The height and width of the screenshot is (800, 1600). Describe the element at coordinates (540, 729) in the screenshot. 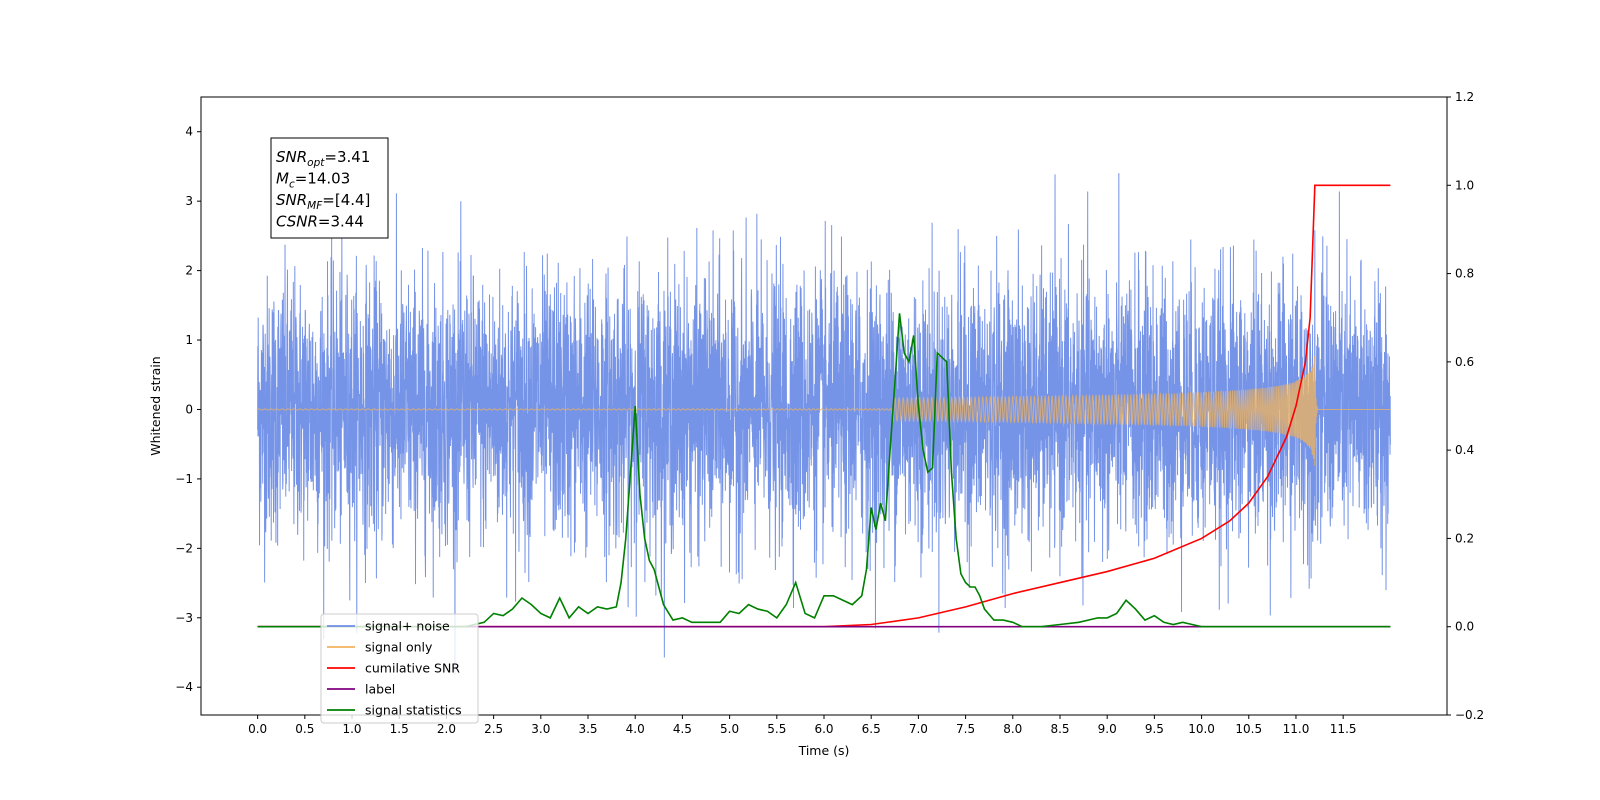

I see `x-tick-label: 3.0` at that location.